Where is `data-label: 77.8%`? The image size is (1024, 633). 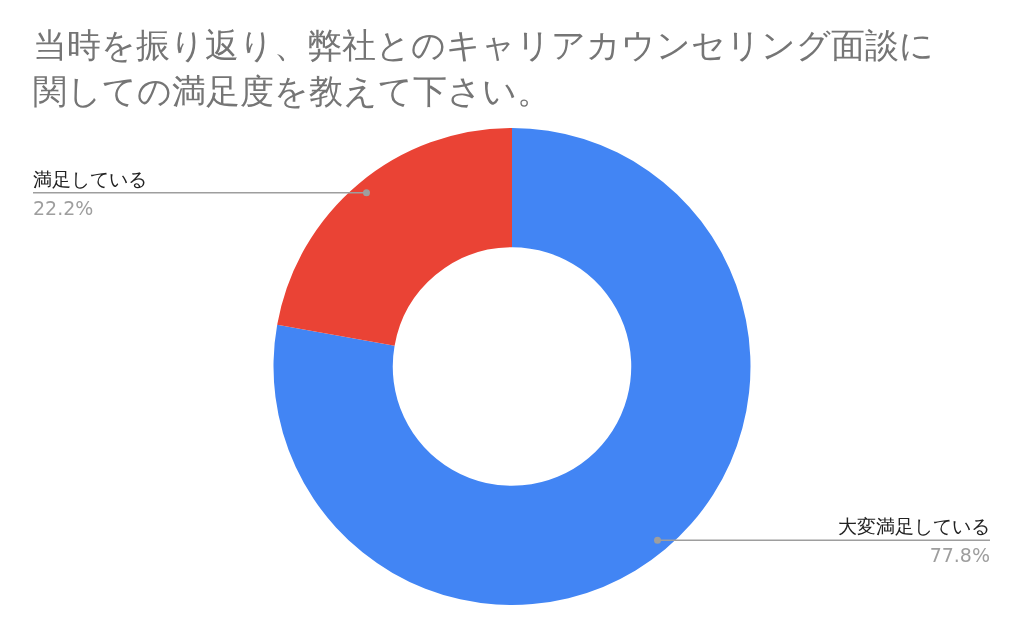
data-label: 77.8% is located at coordinates (959, 555).